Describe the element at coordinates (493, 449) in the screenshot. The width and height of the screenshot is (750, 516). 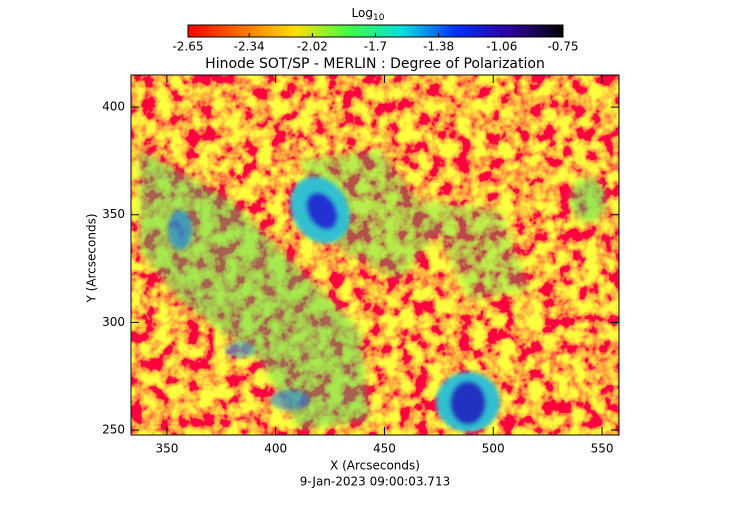
I see `x-tick-label: 500` at that location.